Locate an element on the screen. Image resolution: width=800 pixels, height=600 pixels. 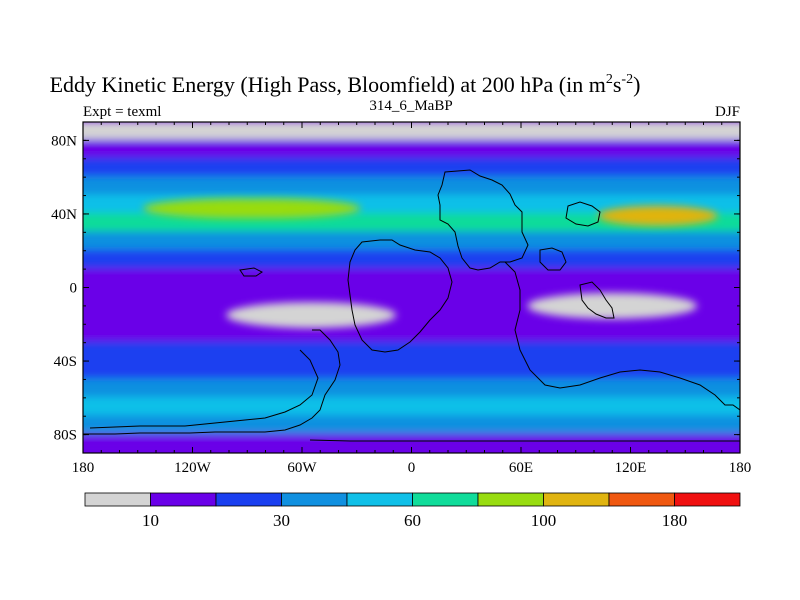
coastline-southern-fjord is located at coordinates (204, 389).